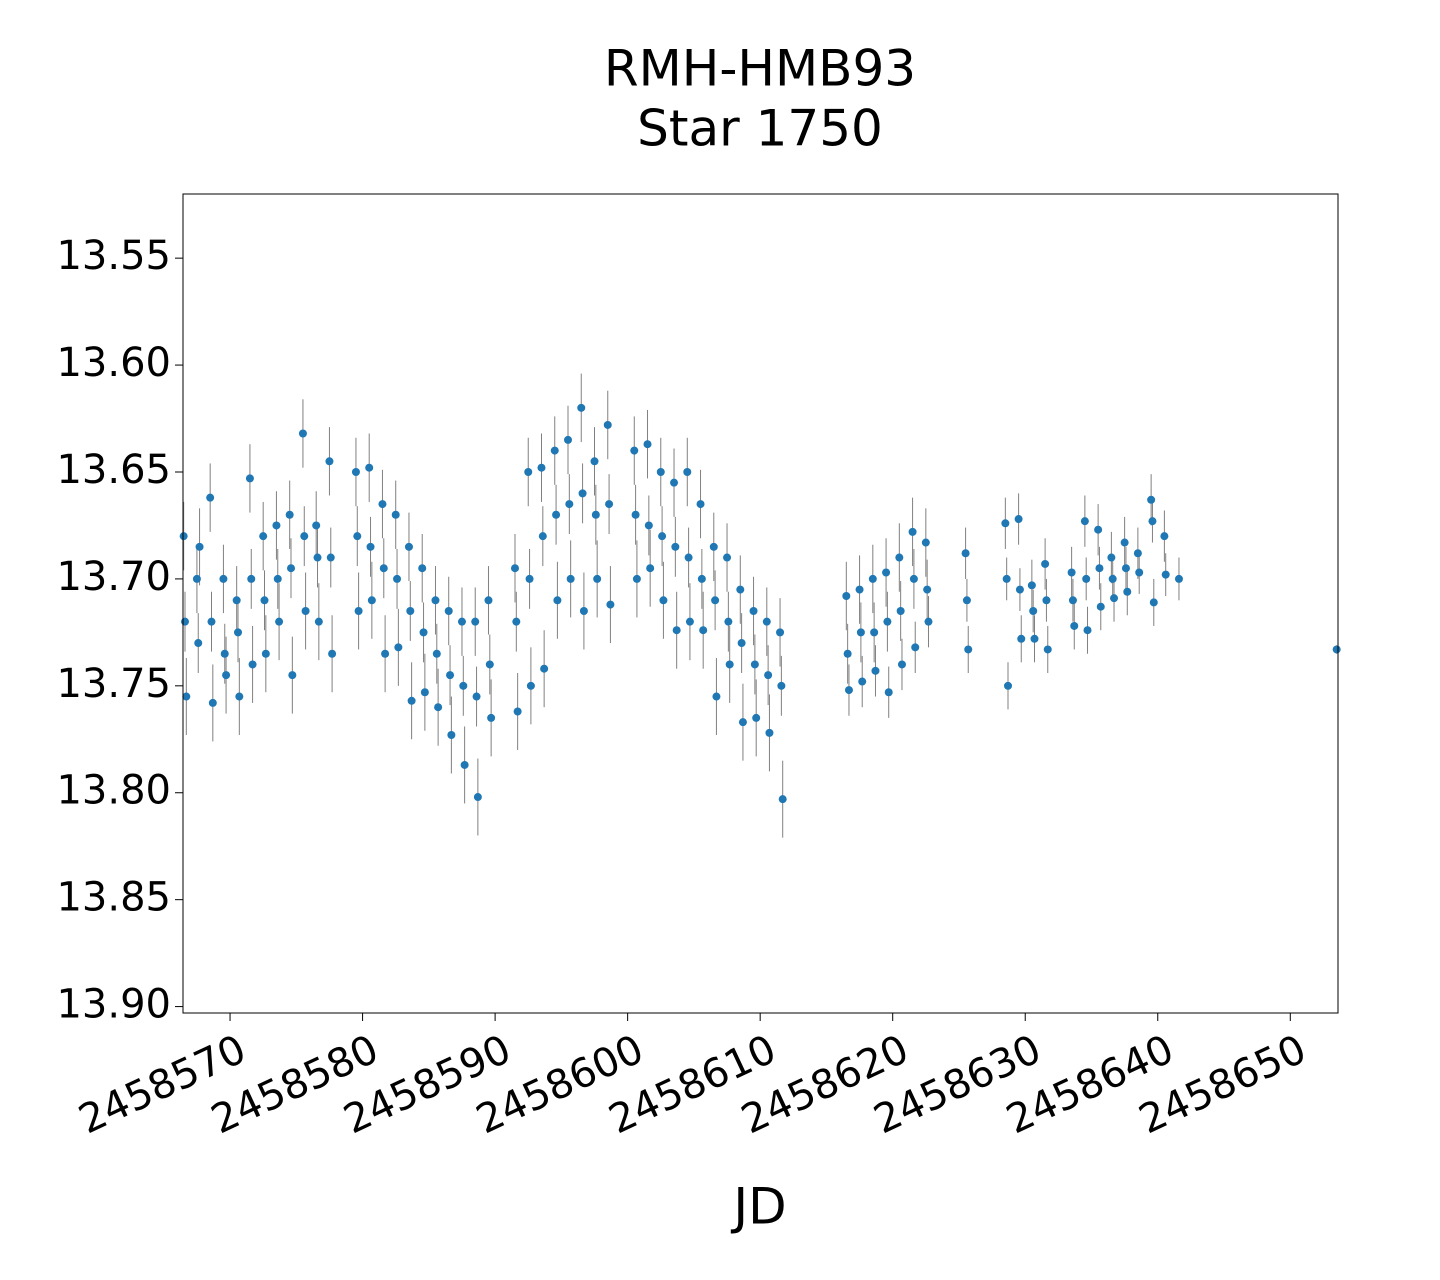 This screenshot has width=1440, height=1280. I want to click on y-tick-label: 13.75, so click(113, 684).